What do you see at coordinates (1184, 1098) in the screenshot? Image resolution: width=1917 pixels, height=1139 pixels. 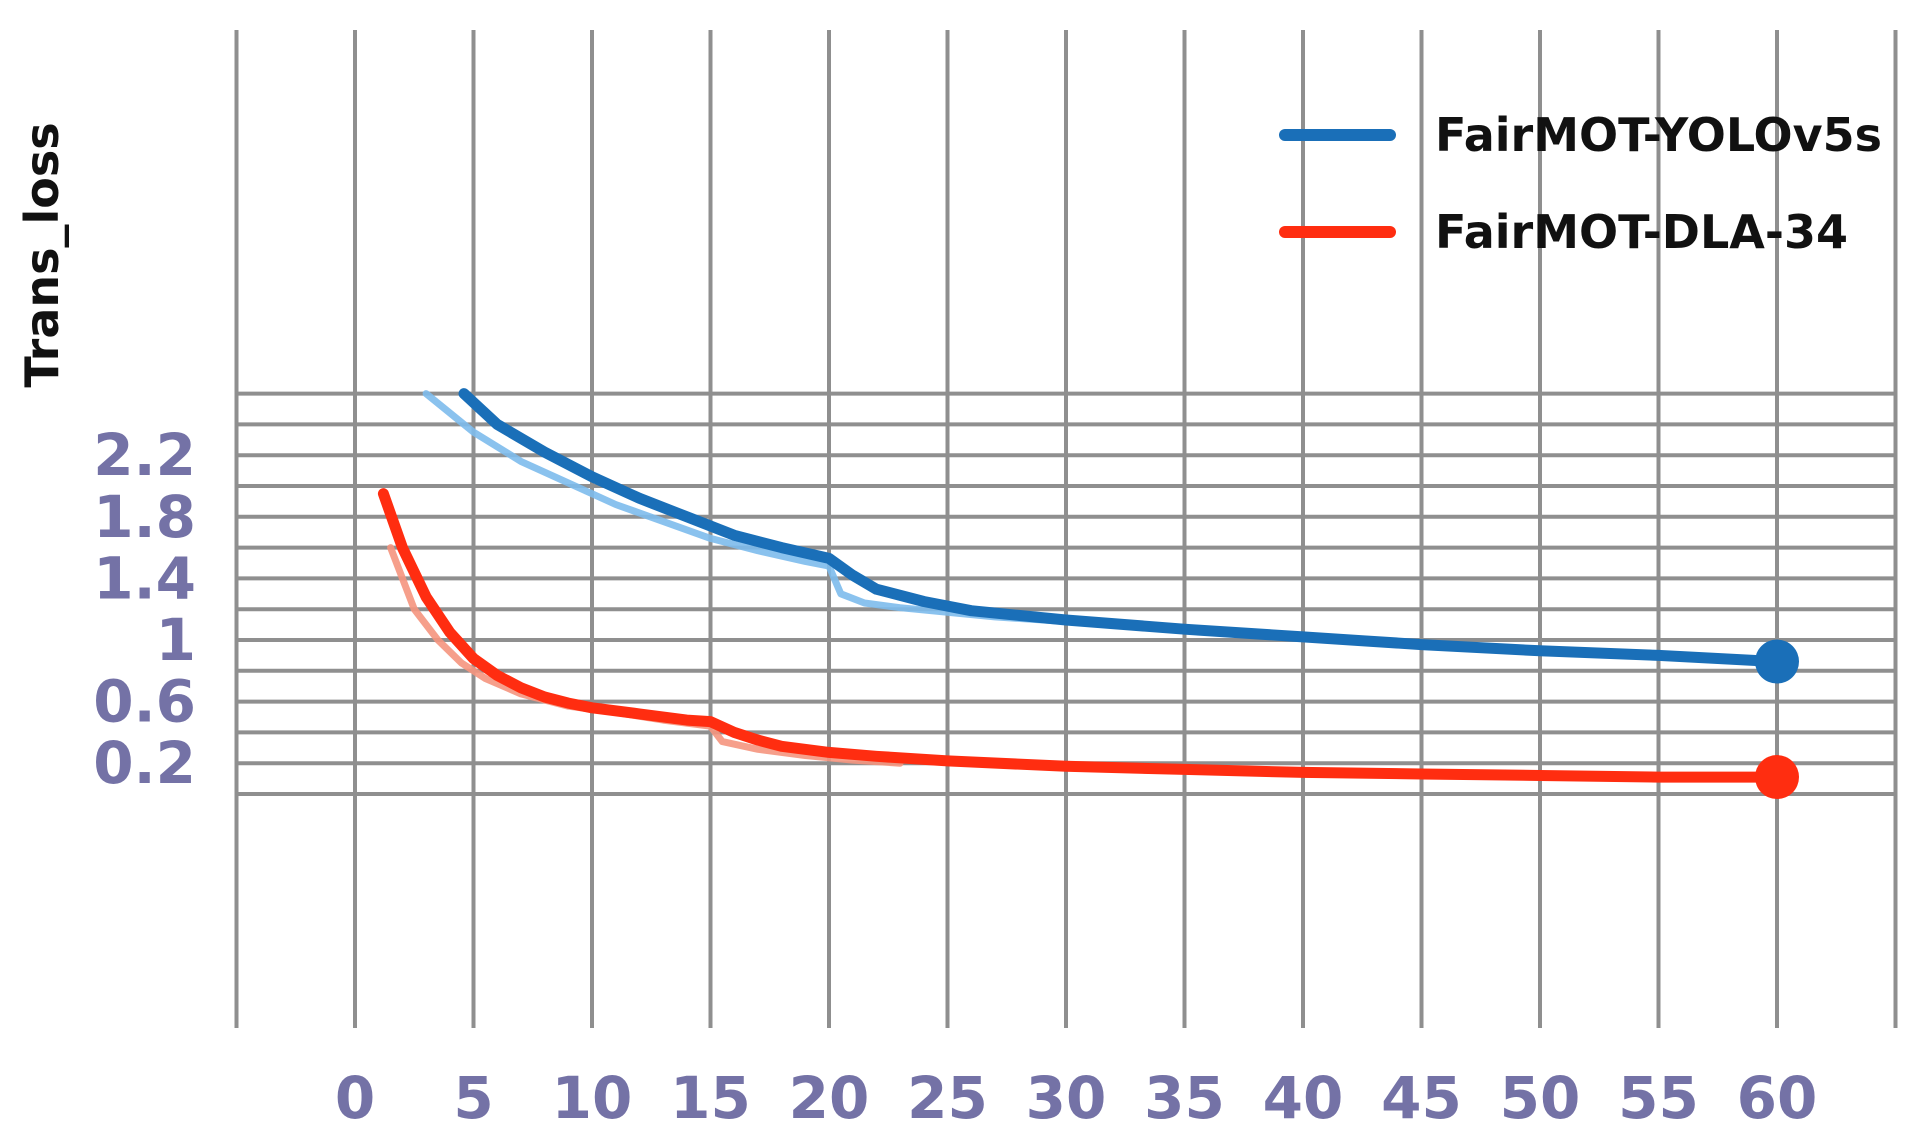 I see `x-tick-label: 35` at bounding box center [1184, 1098].